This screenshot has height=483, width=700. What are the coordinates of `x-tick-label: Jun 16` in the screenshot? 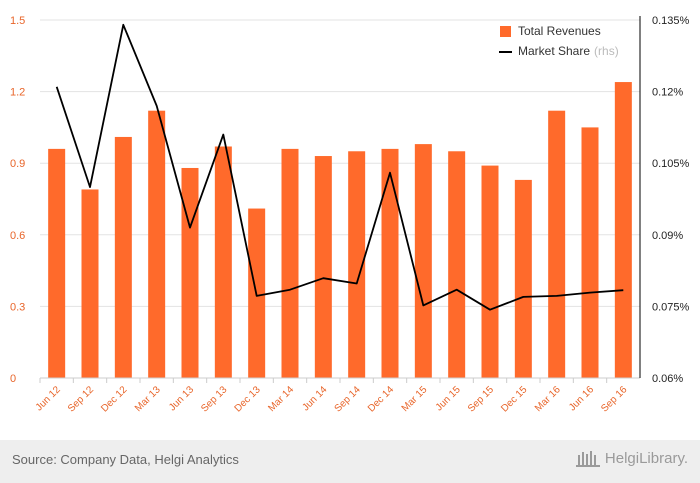 It's located at (581, 398).